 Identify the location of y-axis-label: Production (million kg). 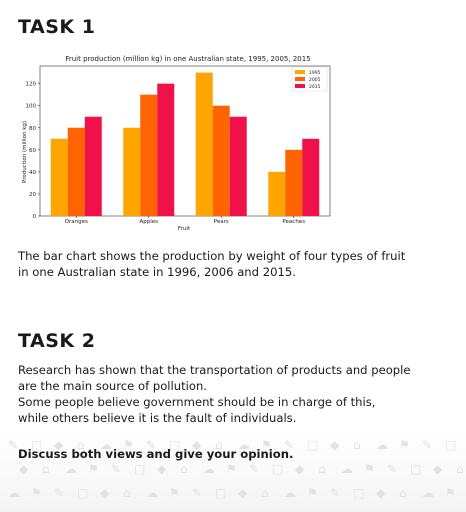
(25, 152).